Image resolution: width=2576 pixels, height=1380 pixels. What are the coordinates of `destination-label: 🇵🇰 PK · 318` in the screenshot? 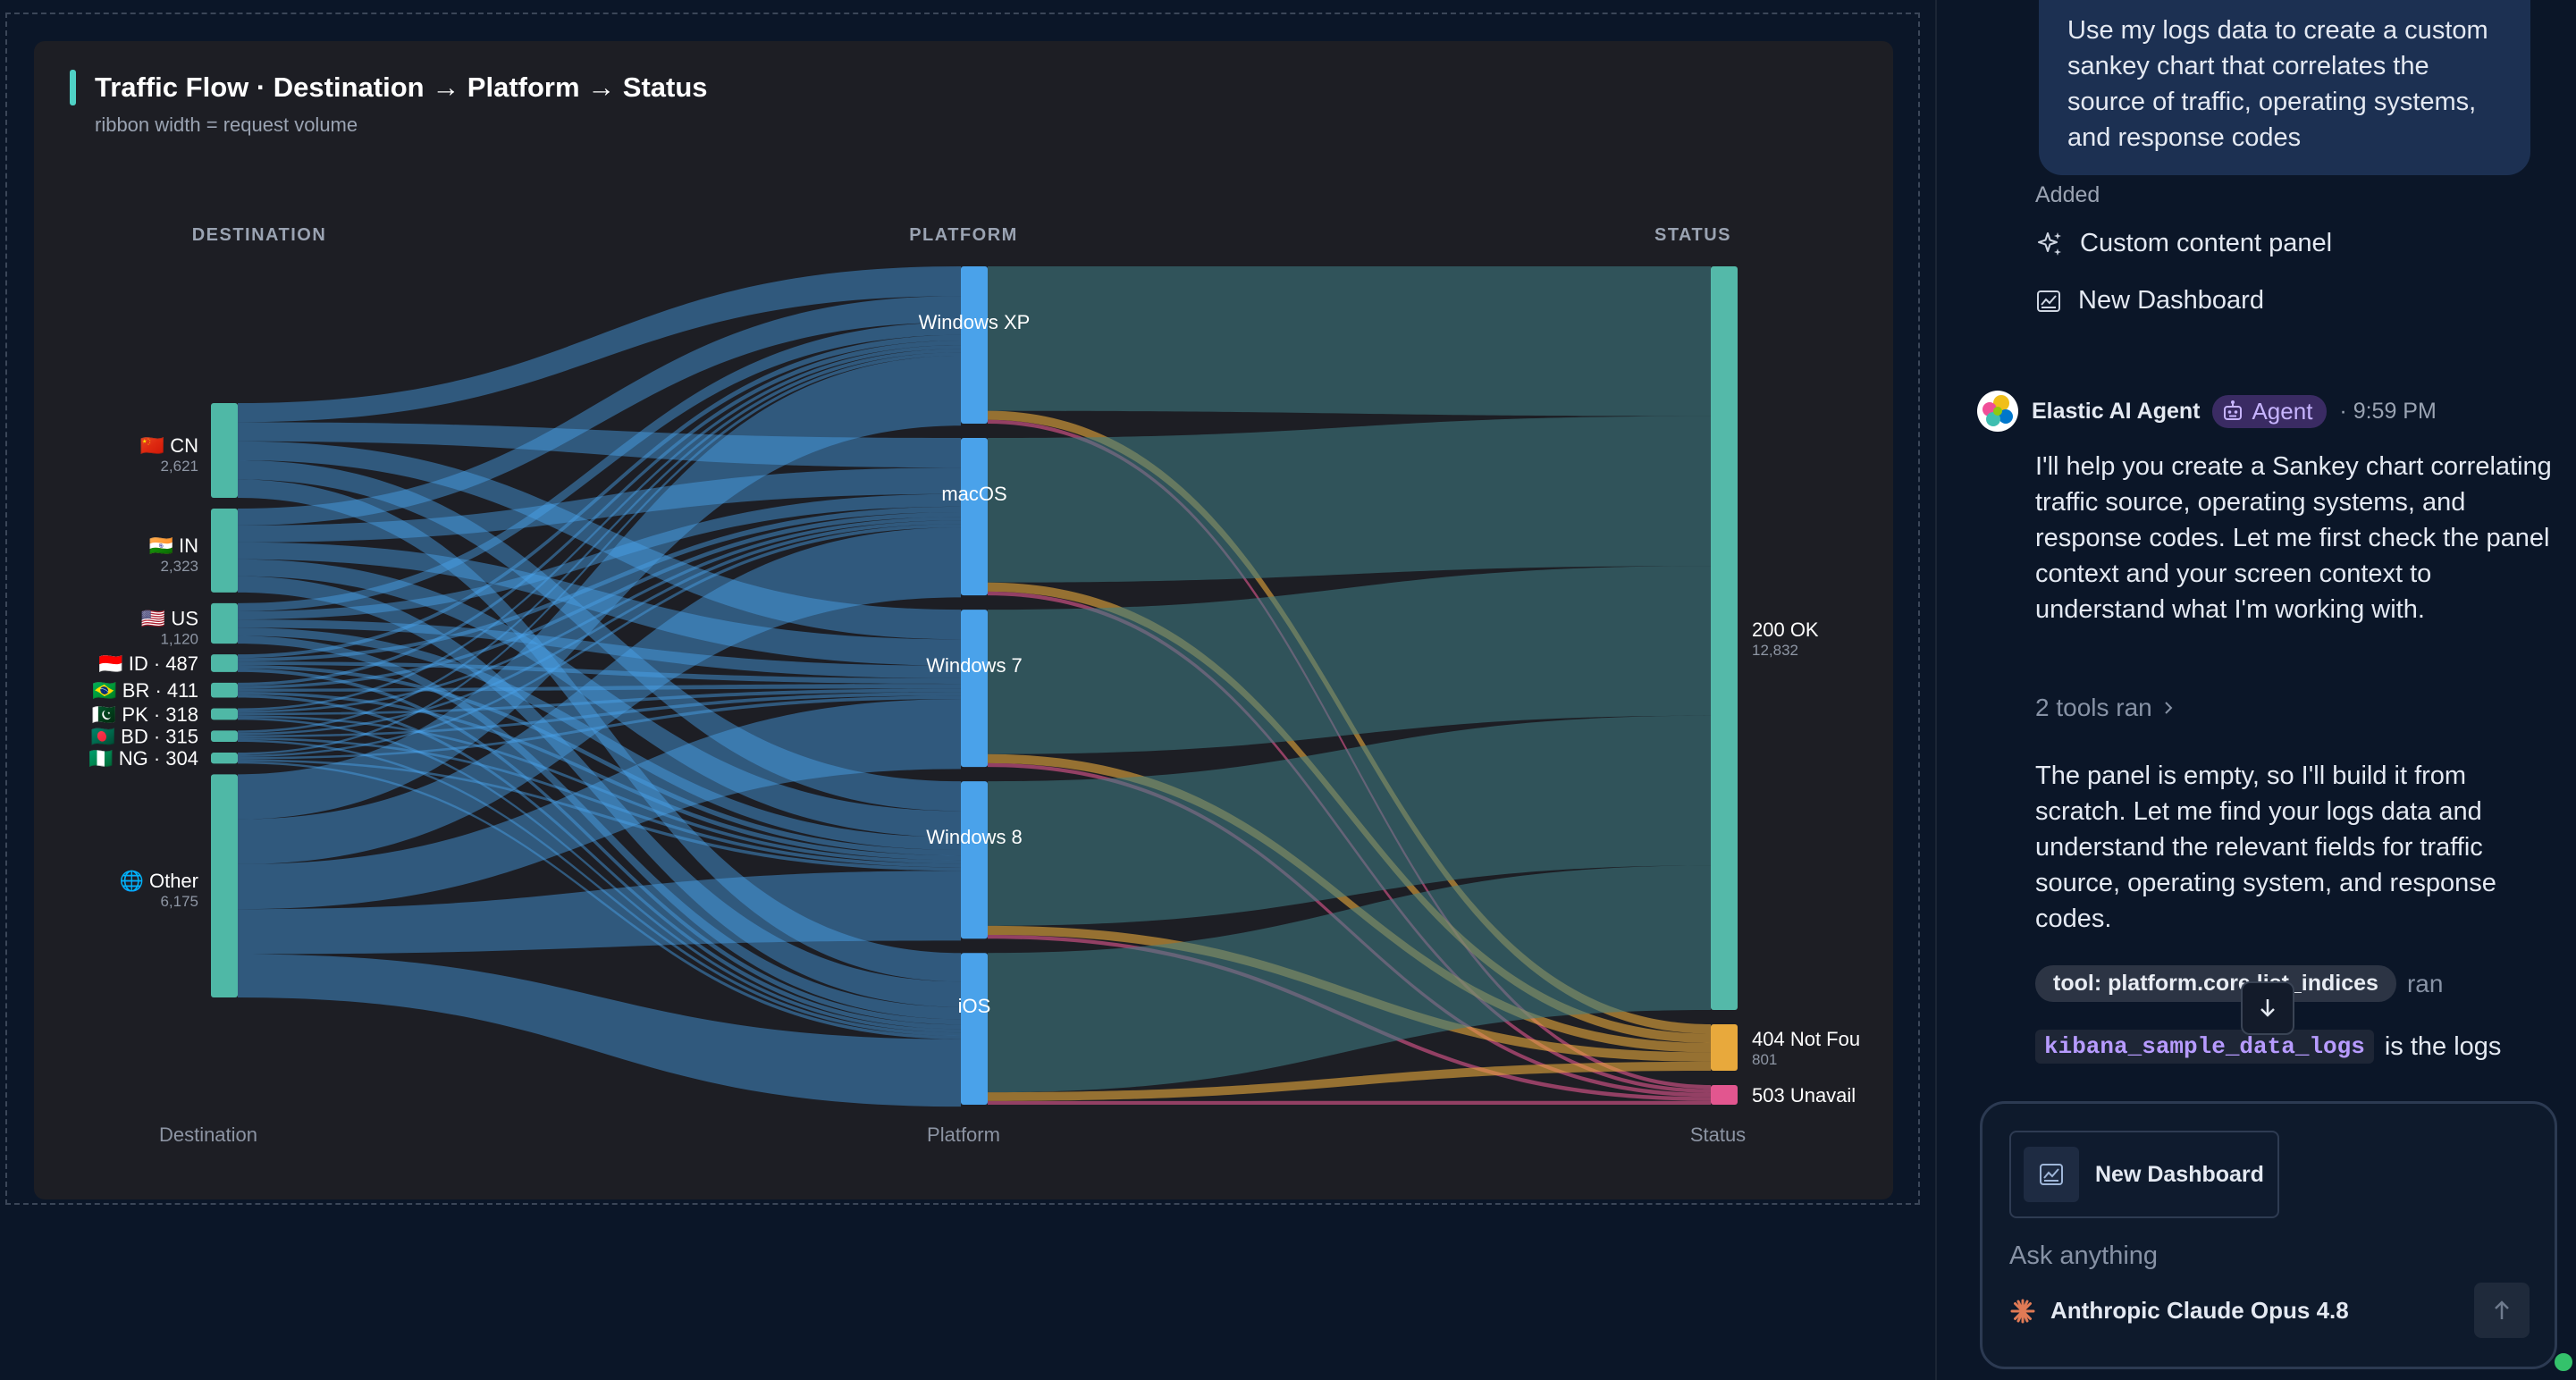 It's located at (145, 714).